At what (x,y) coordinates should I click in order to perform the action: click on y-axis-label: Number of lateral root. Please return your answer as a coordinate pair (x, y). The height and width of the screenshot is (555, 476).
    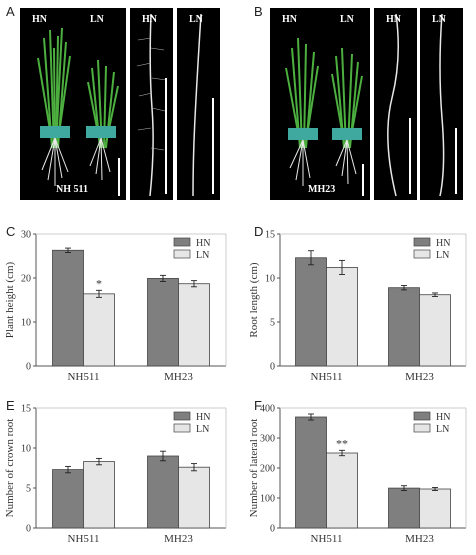
    Looking at the image, I should click on (254, 468).